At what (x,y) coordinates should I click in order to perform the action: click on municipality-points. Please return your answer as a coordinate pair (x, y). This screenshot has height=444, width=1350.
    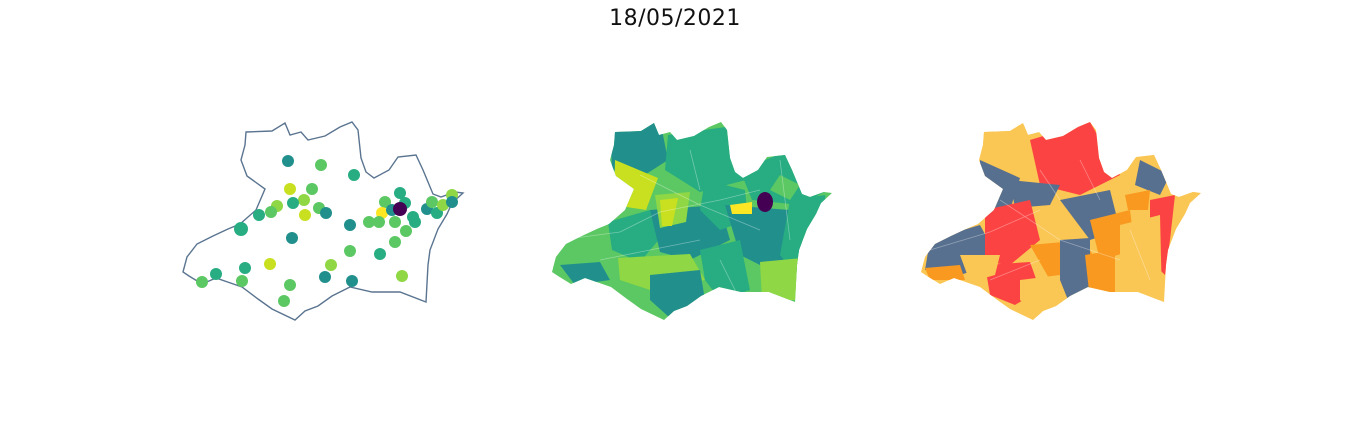
    Looking at the image, I should click on (327, 231).